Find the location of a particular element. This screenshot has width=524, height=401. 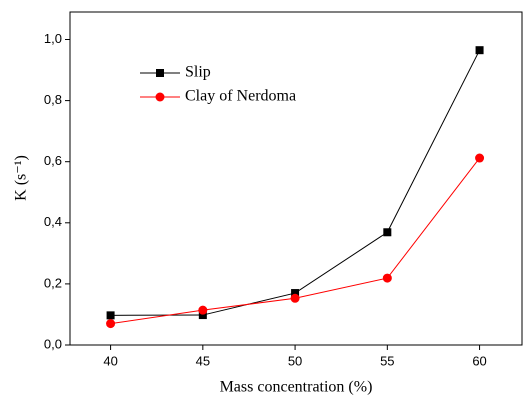

x-axis-label: Mass concentration (%) is located at coordinates (296, 387).